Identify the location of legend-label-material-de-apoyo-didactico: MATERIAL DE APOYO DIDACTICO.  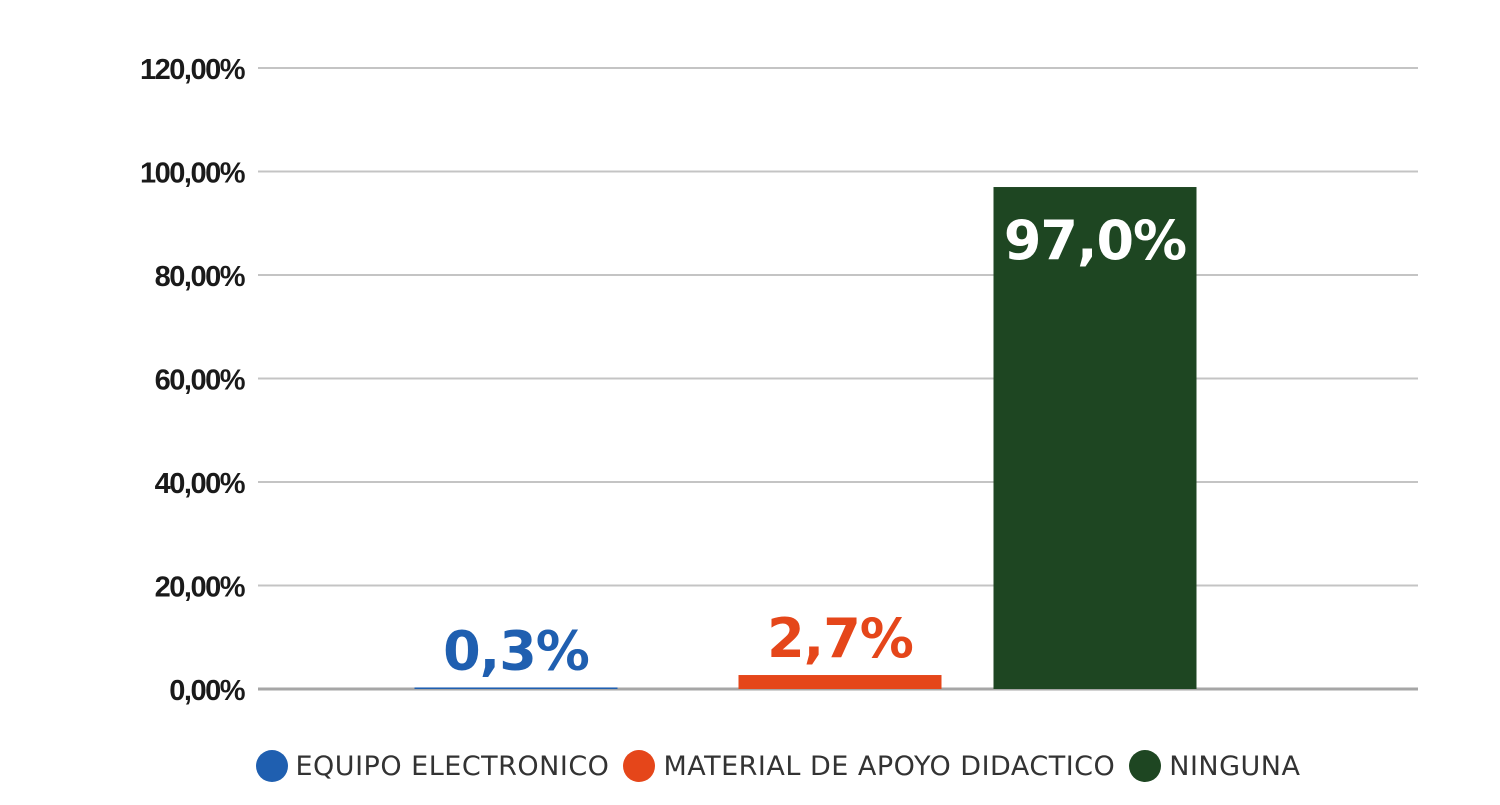
(889, 766).